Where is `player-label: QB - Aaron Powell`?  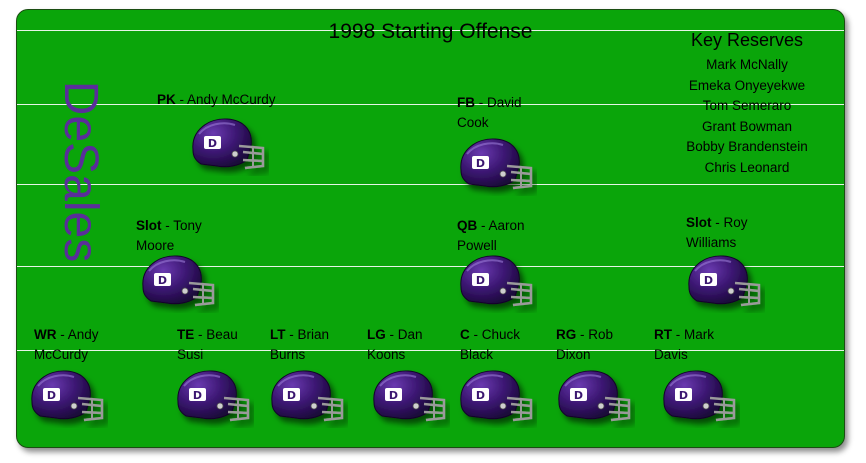 player-label: QB - Aaron Powell is located at coordinates (517, 236).